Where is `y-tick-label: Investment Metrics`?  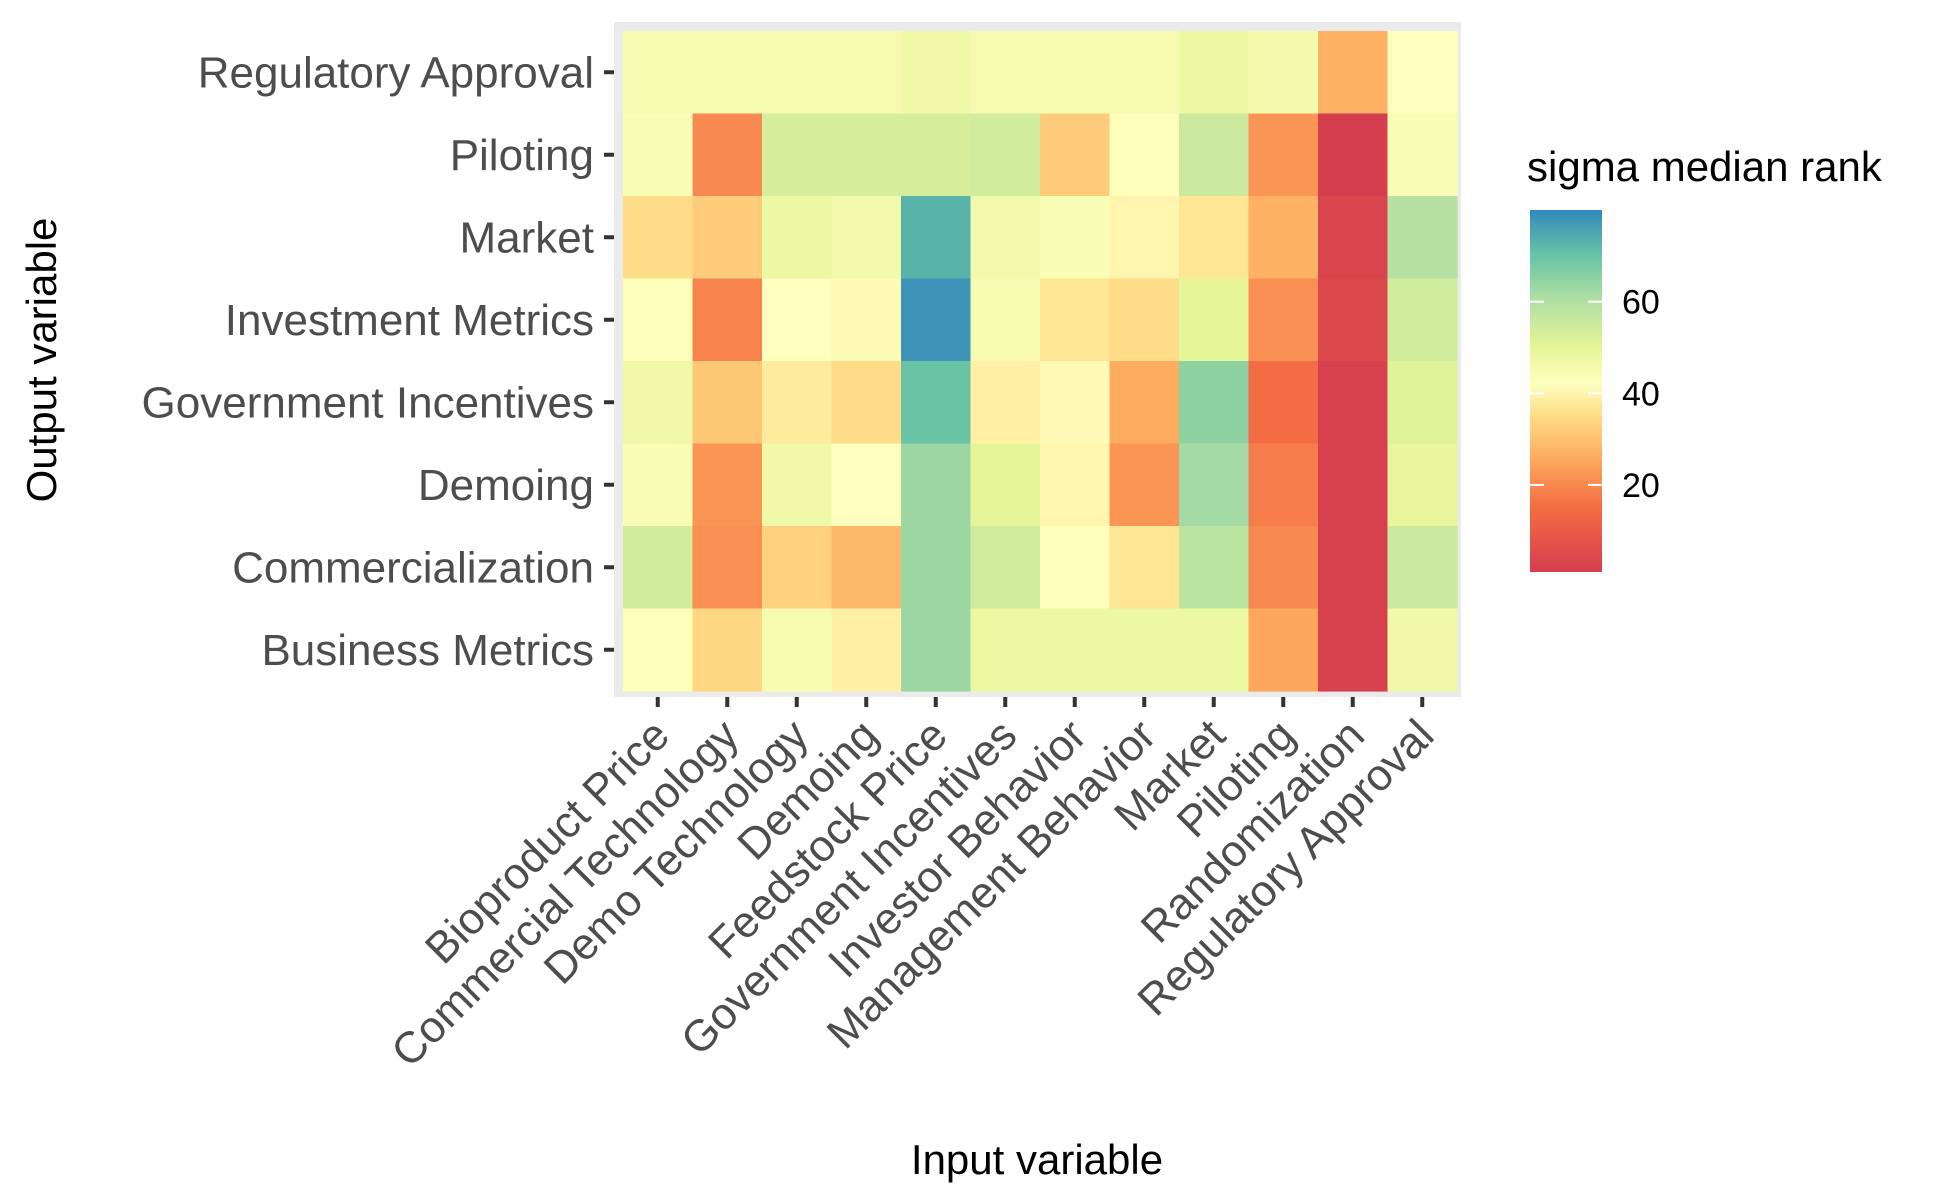 y-tick-label: Investment Metrics is located at coordinates (409, 320).